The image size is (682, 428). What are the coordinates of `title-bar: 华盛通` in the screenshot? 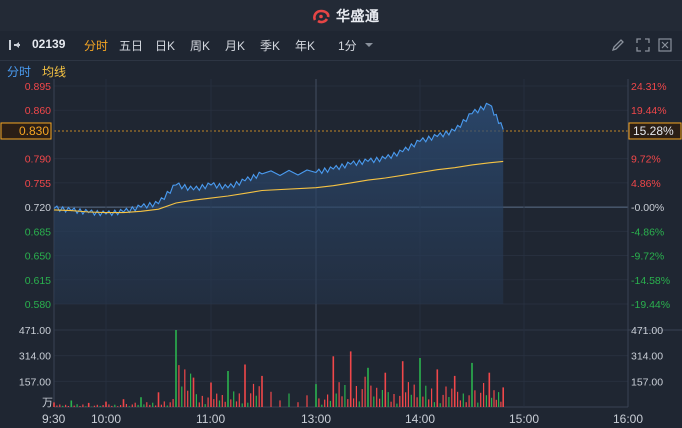 It's located at (341, 16).